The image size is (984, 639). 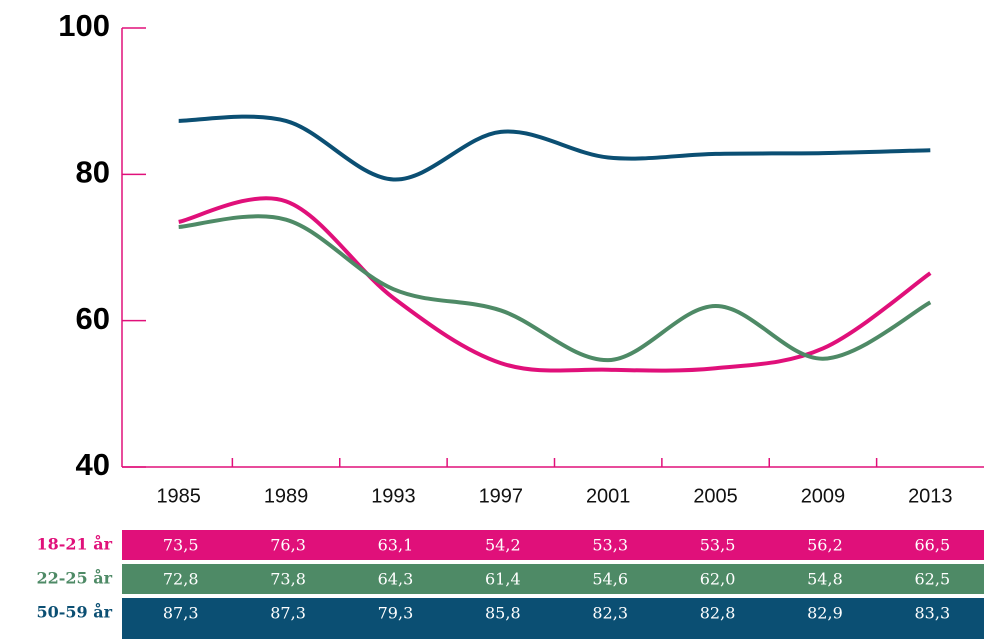 I want to click on table-value: 62,0, so click(x=718, y=579).